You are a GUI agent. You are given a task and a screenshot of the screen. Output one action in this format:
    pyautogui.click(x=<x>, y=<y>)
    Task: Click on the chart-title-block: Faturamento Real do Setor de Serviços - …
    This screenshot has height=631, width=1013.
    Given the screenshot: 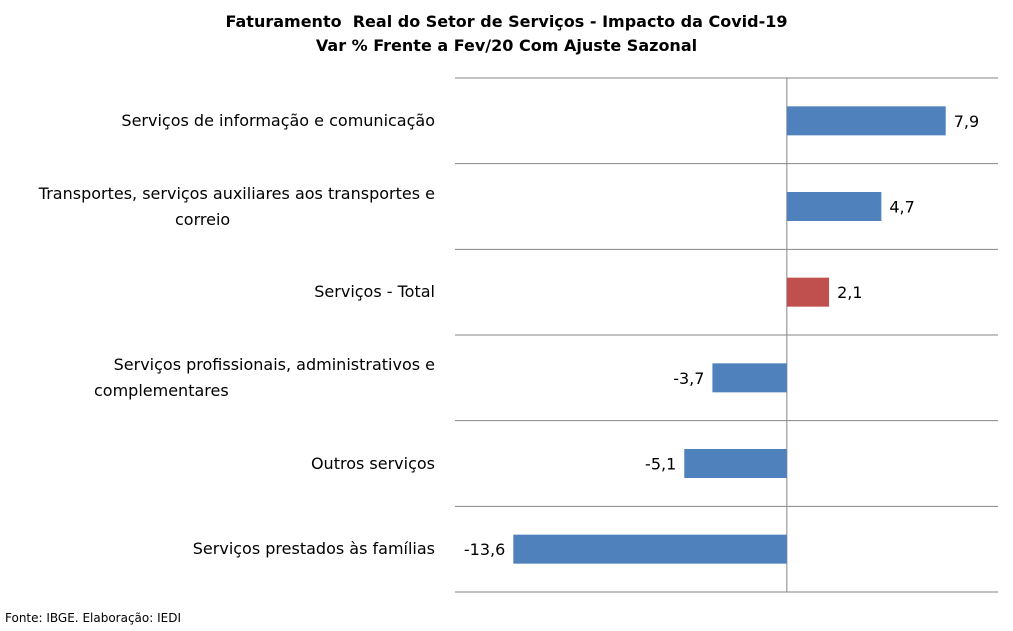 What is the action you would take?
    pyautogui.click(x=506, y=34)
    